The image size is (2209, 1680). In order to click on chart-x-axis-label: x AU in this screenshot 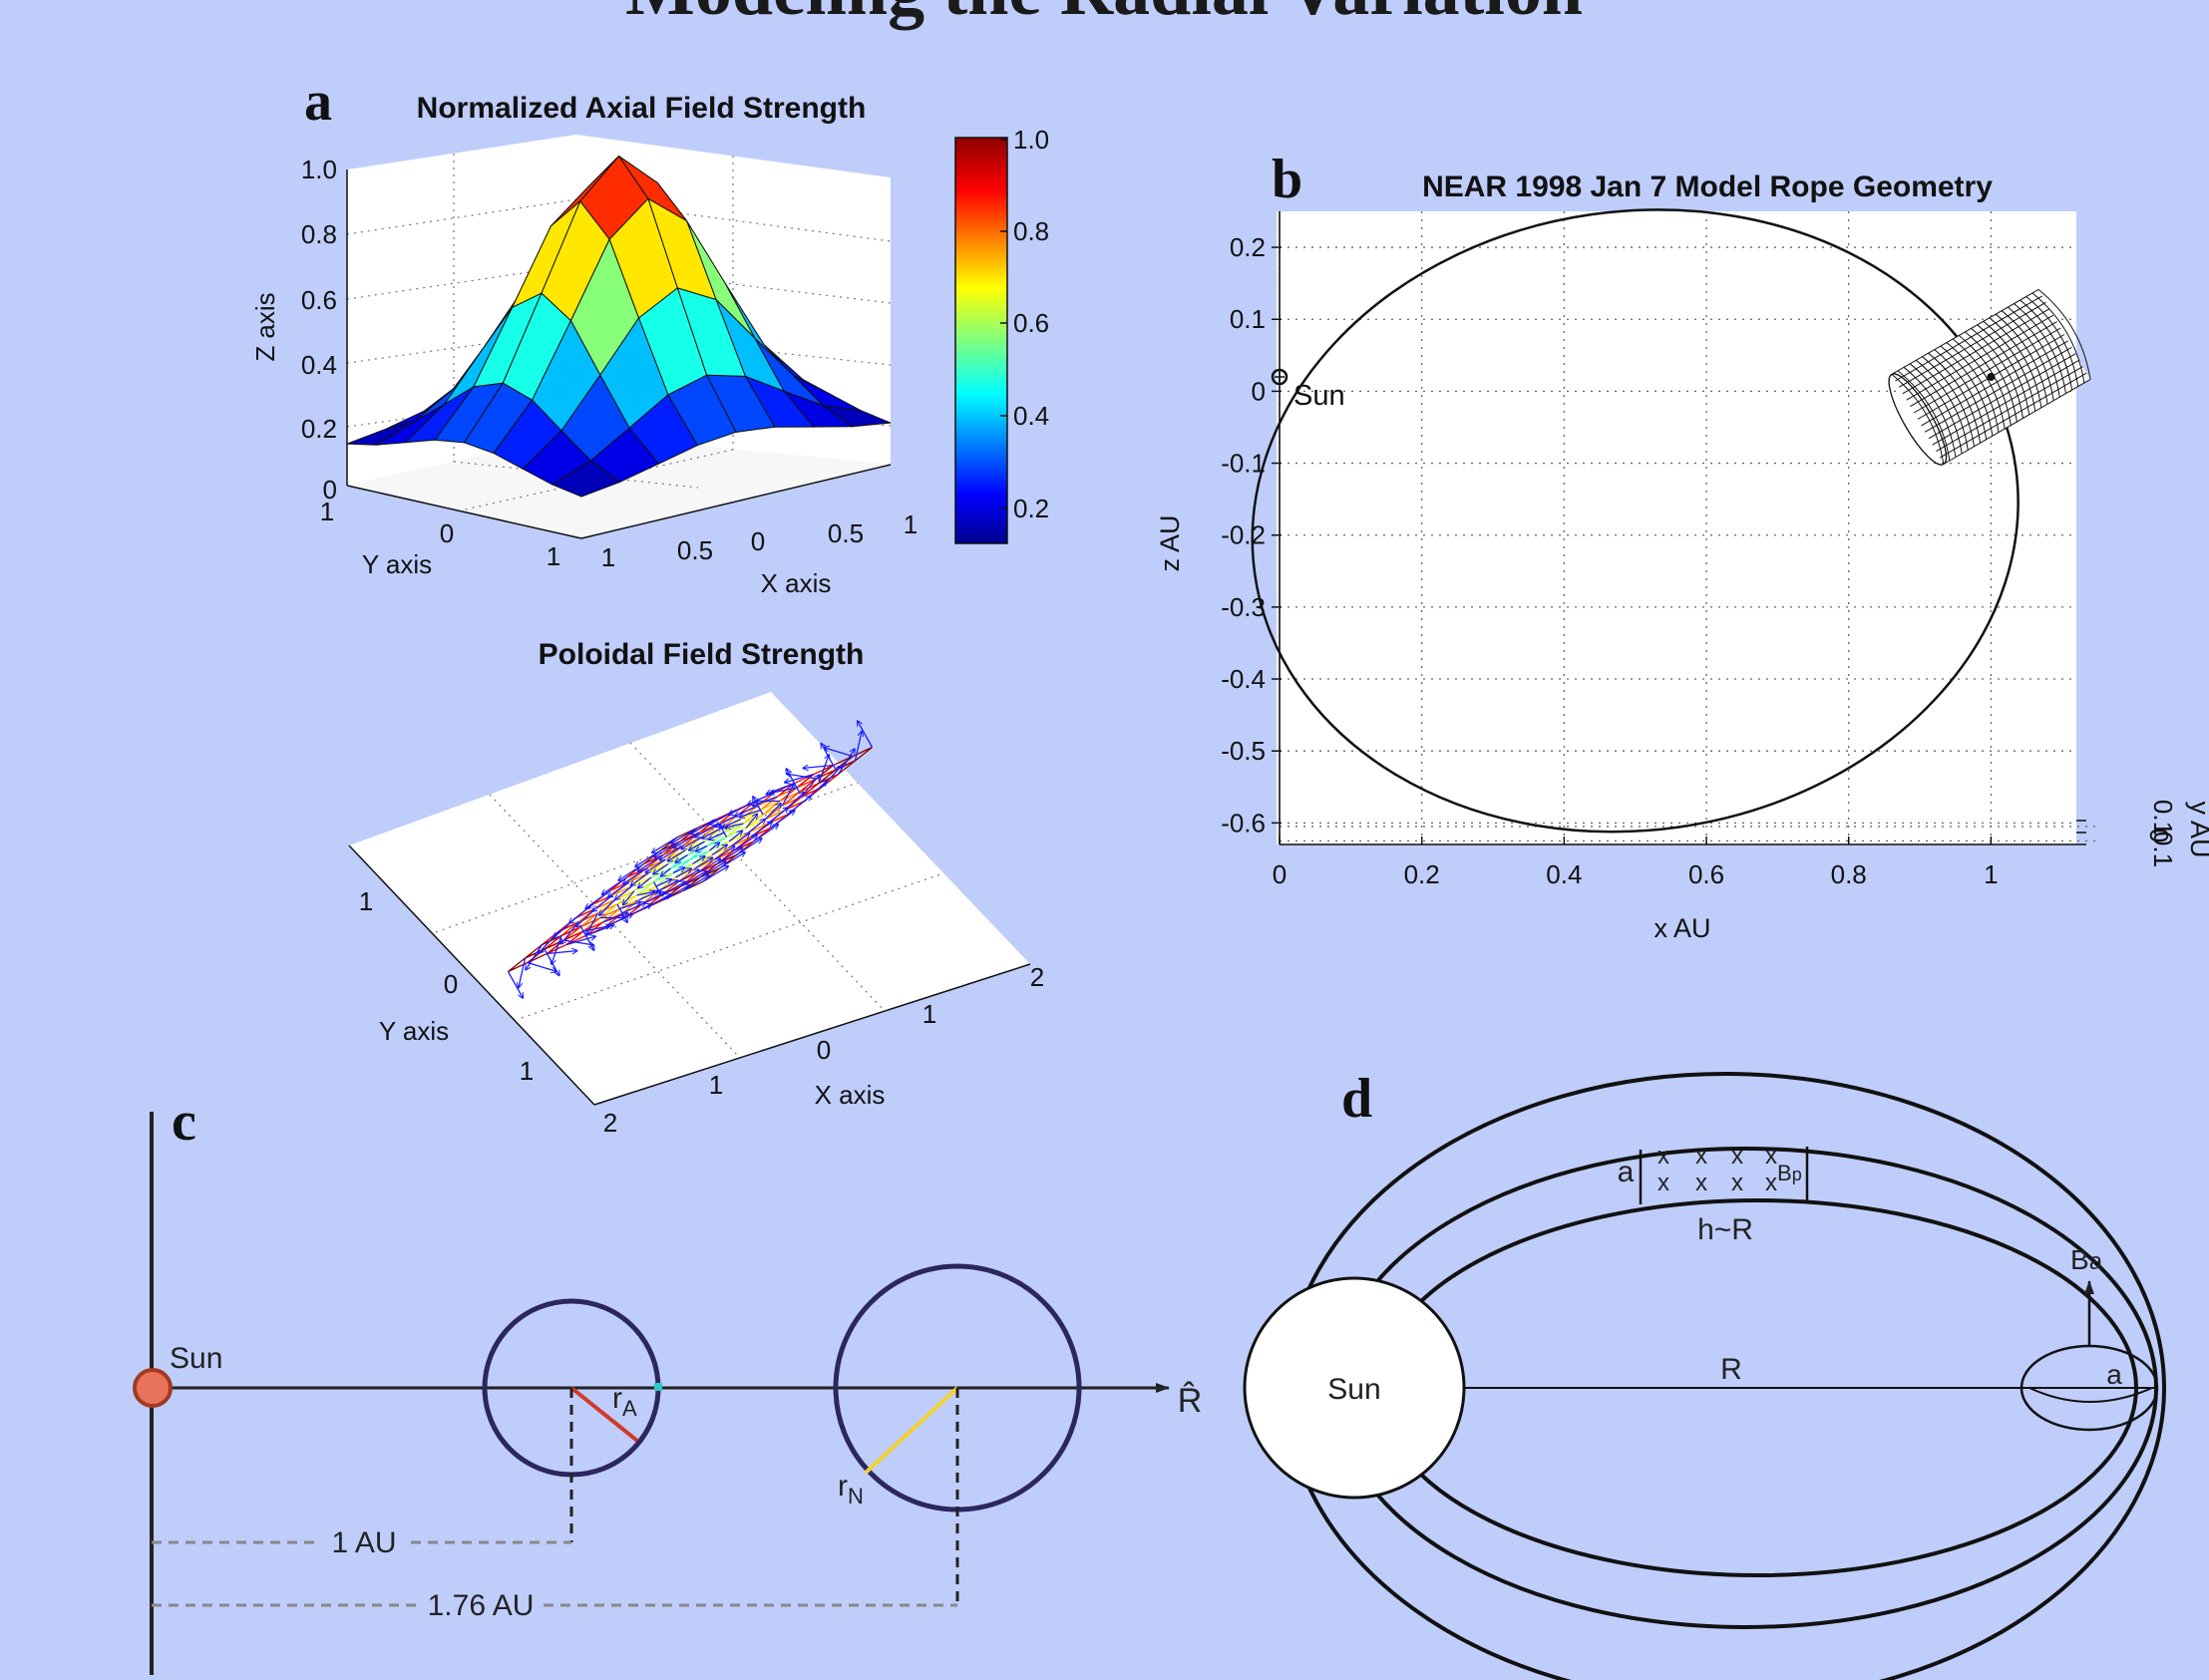, I will do `click(1682, 928)`.